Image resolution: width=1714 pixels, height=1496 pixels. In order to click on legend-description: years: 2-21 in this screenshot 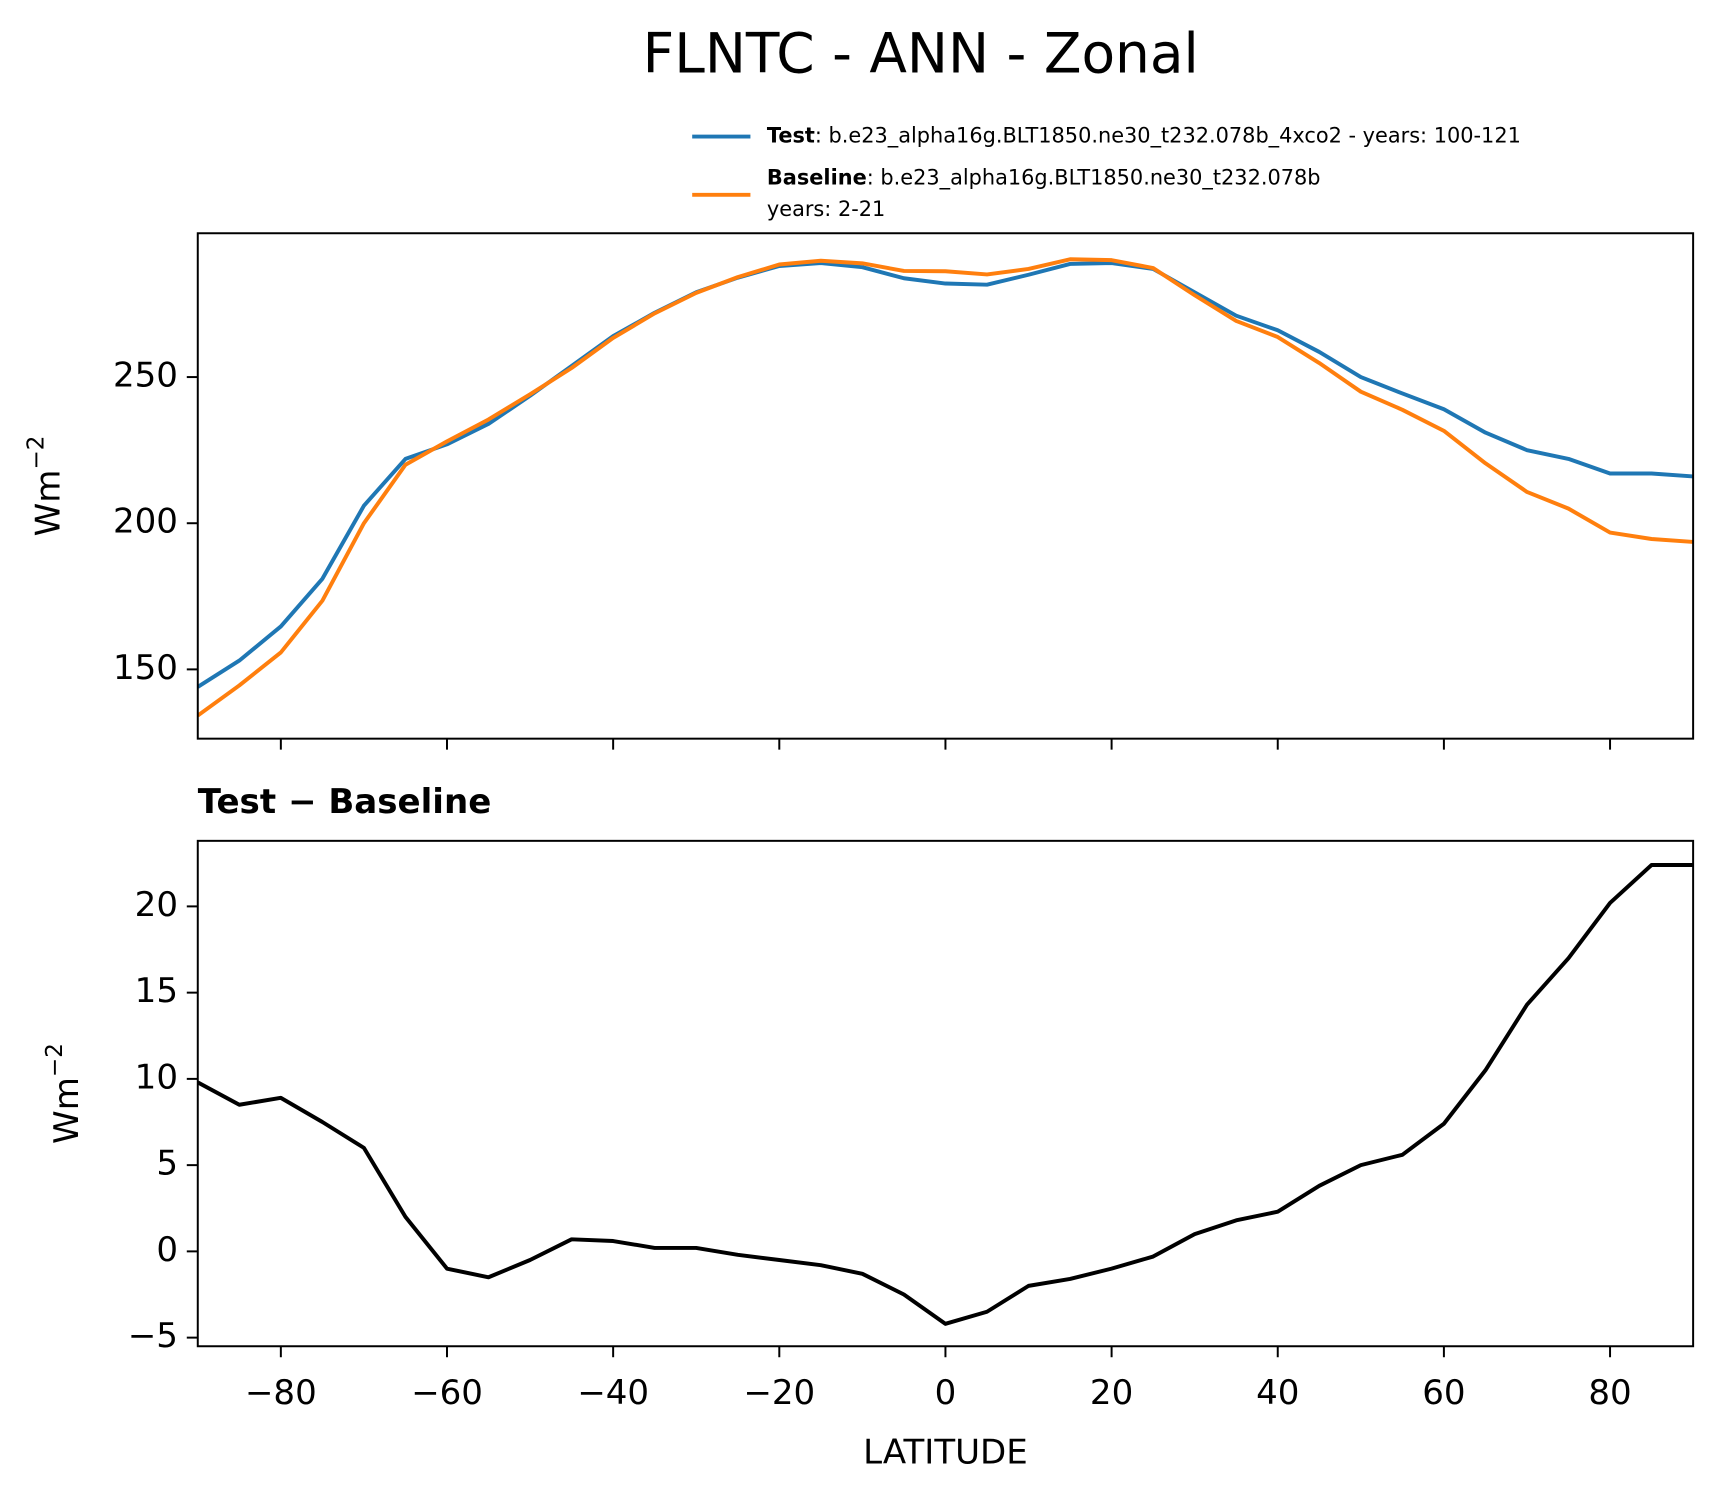, I will do `click(826, 209)`.